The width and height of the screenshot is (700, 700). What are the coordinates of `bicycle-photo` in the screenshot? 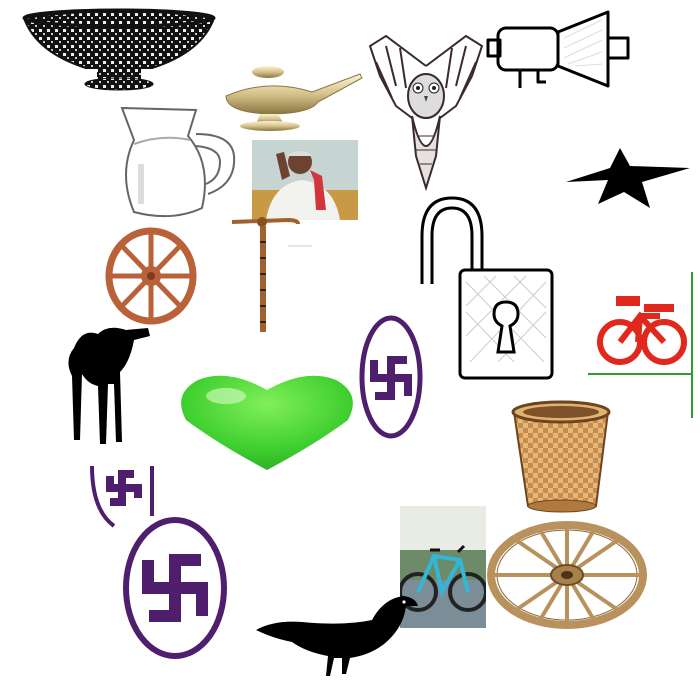 It's located at (443, 567).